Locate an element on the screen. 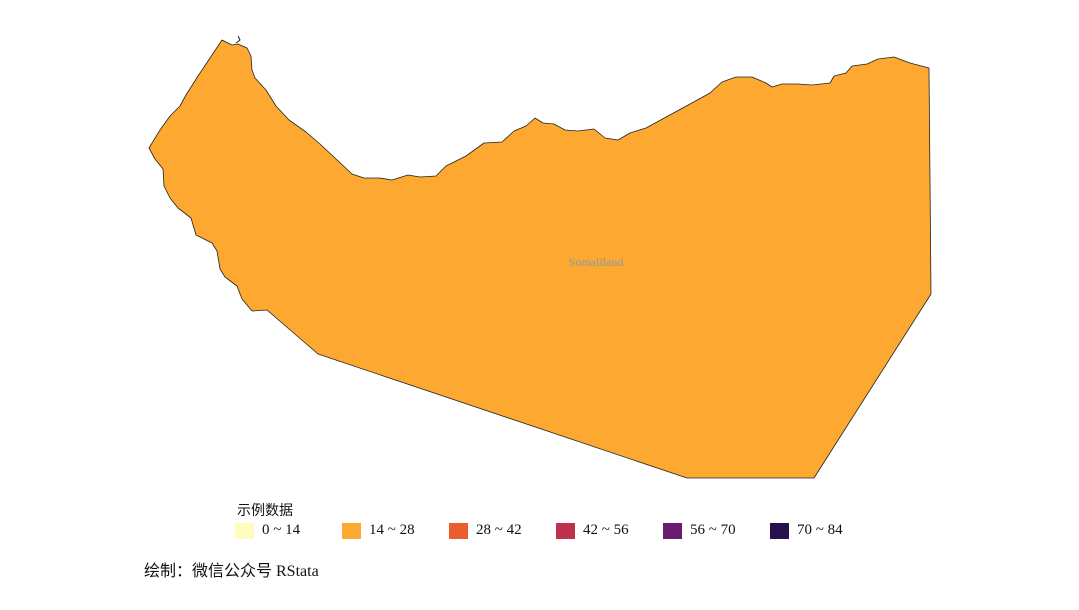 This screenshot has width=1079, height=610. legend-item: 14 ~ 28 is located at coordinates (395, 530).